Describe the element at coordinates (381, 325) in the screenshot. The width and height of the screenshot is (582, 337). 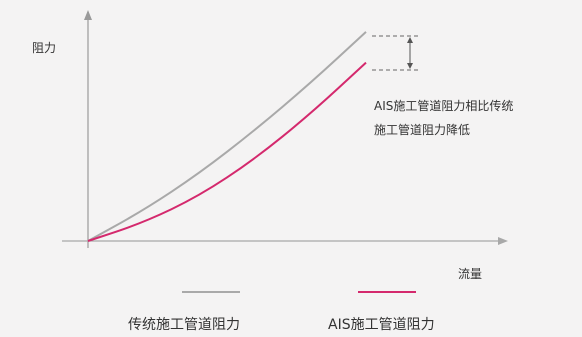
I see `legend-label-ais: AIS施工管道阻力` at that location.